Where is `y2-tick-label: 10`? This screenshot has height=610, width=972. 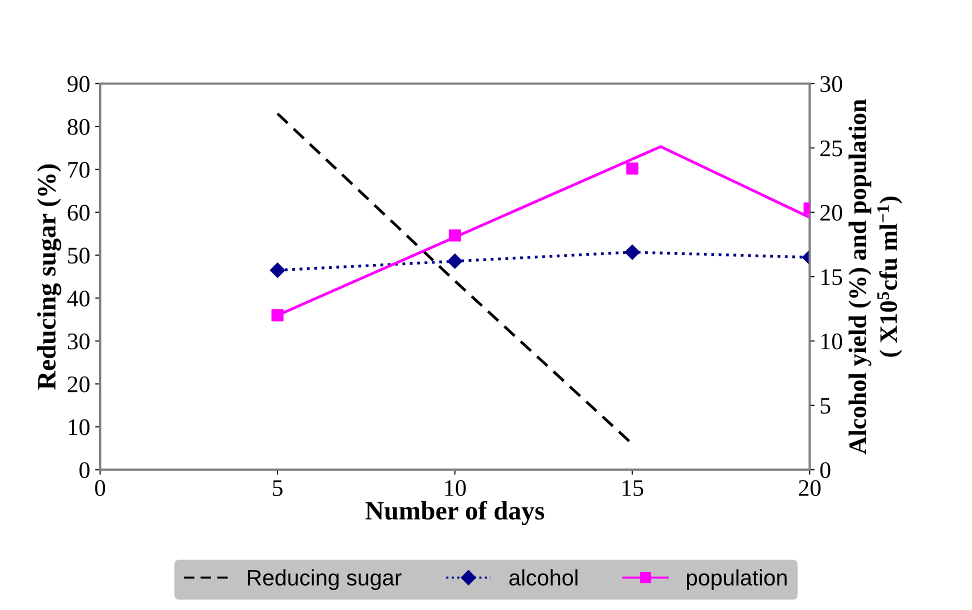 y2-tick-label: 10 is located at coordinates (831, 341).